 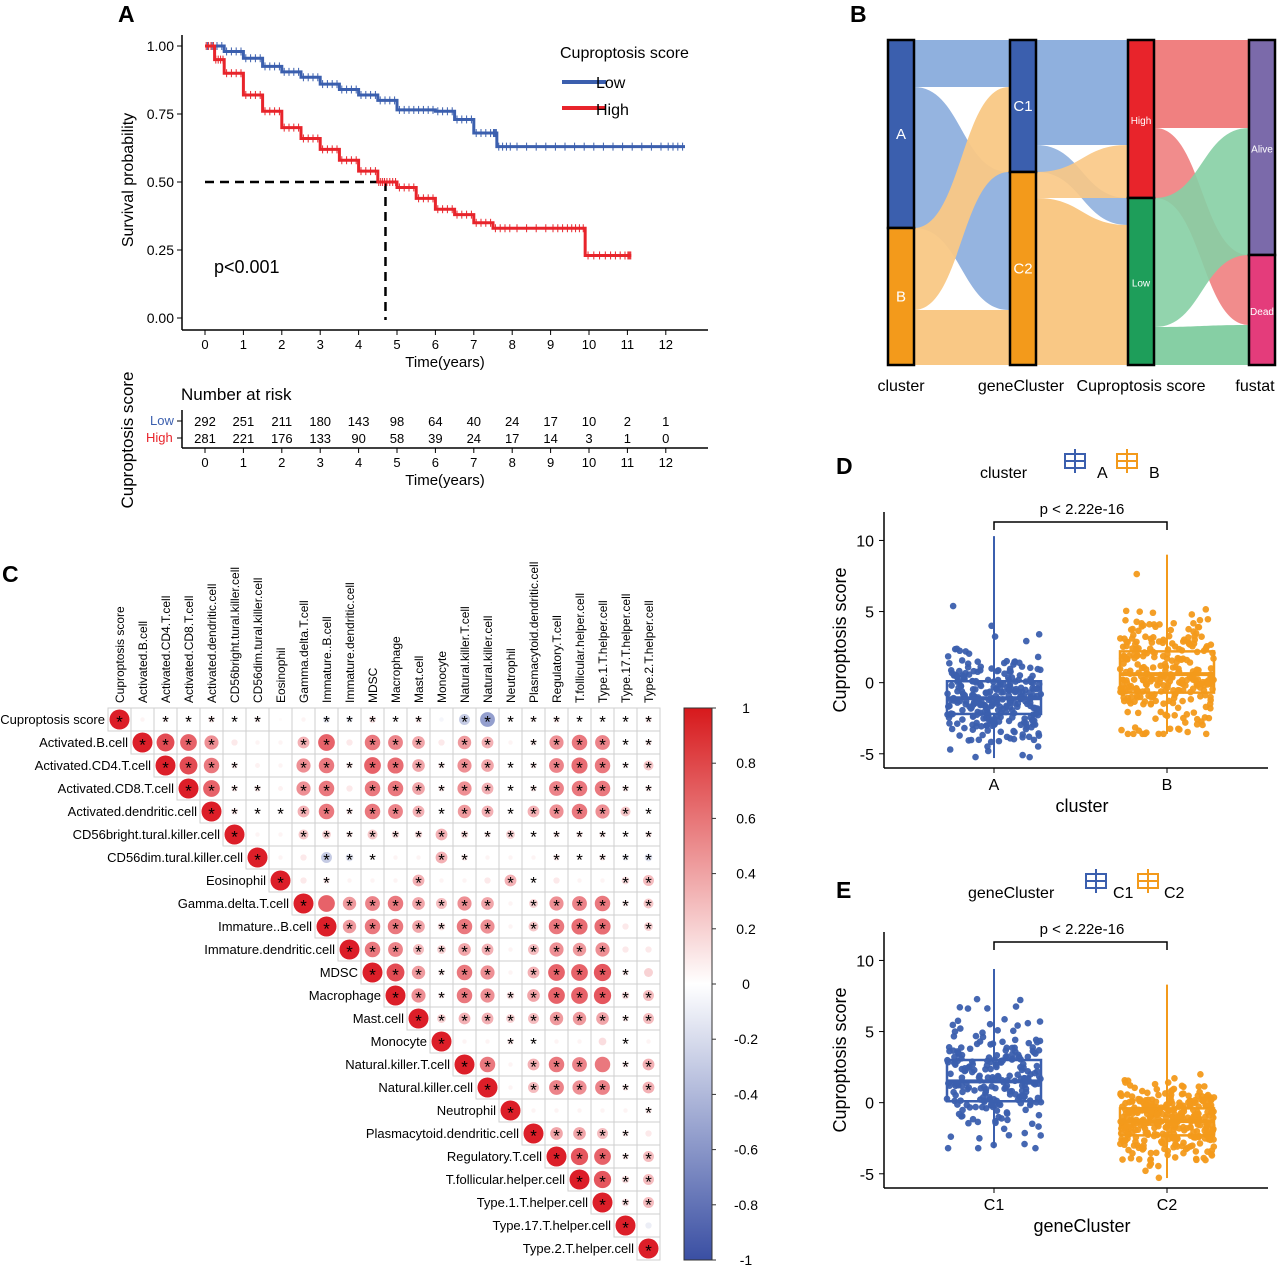 I want to click on km-curve-low, so click(x=445, y=96).